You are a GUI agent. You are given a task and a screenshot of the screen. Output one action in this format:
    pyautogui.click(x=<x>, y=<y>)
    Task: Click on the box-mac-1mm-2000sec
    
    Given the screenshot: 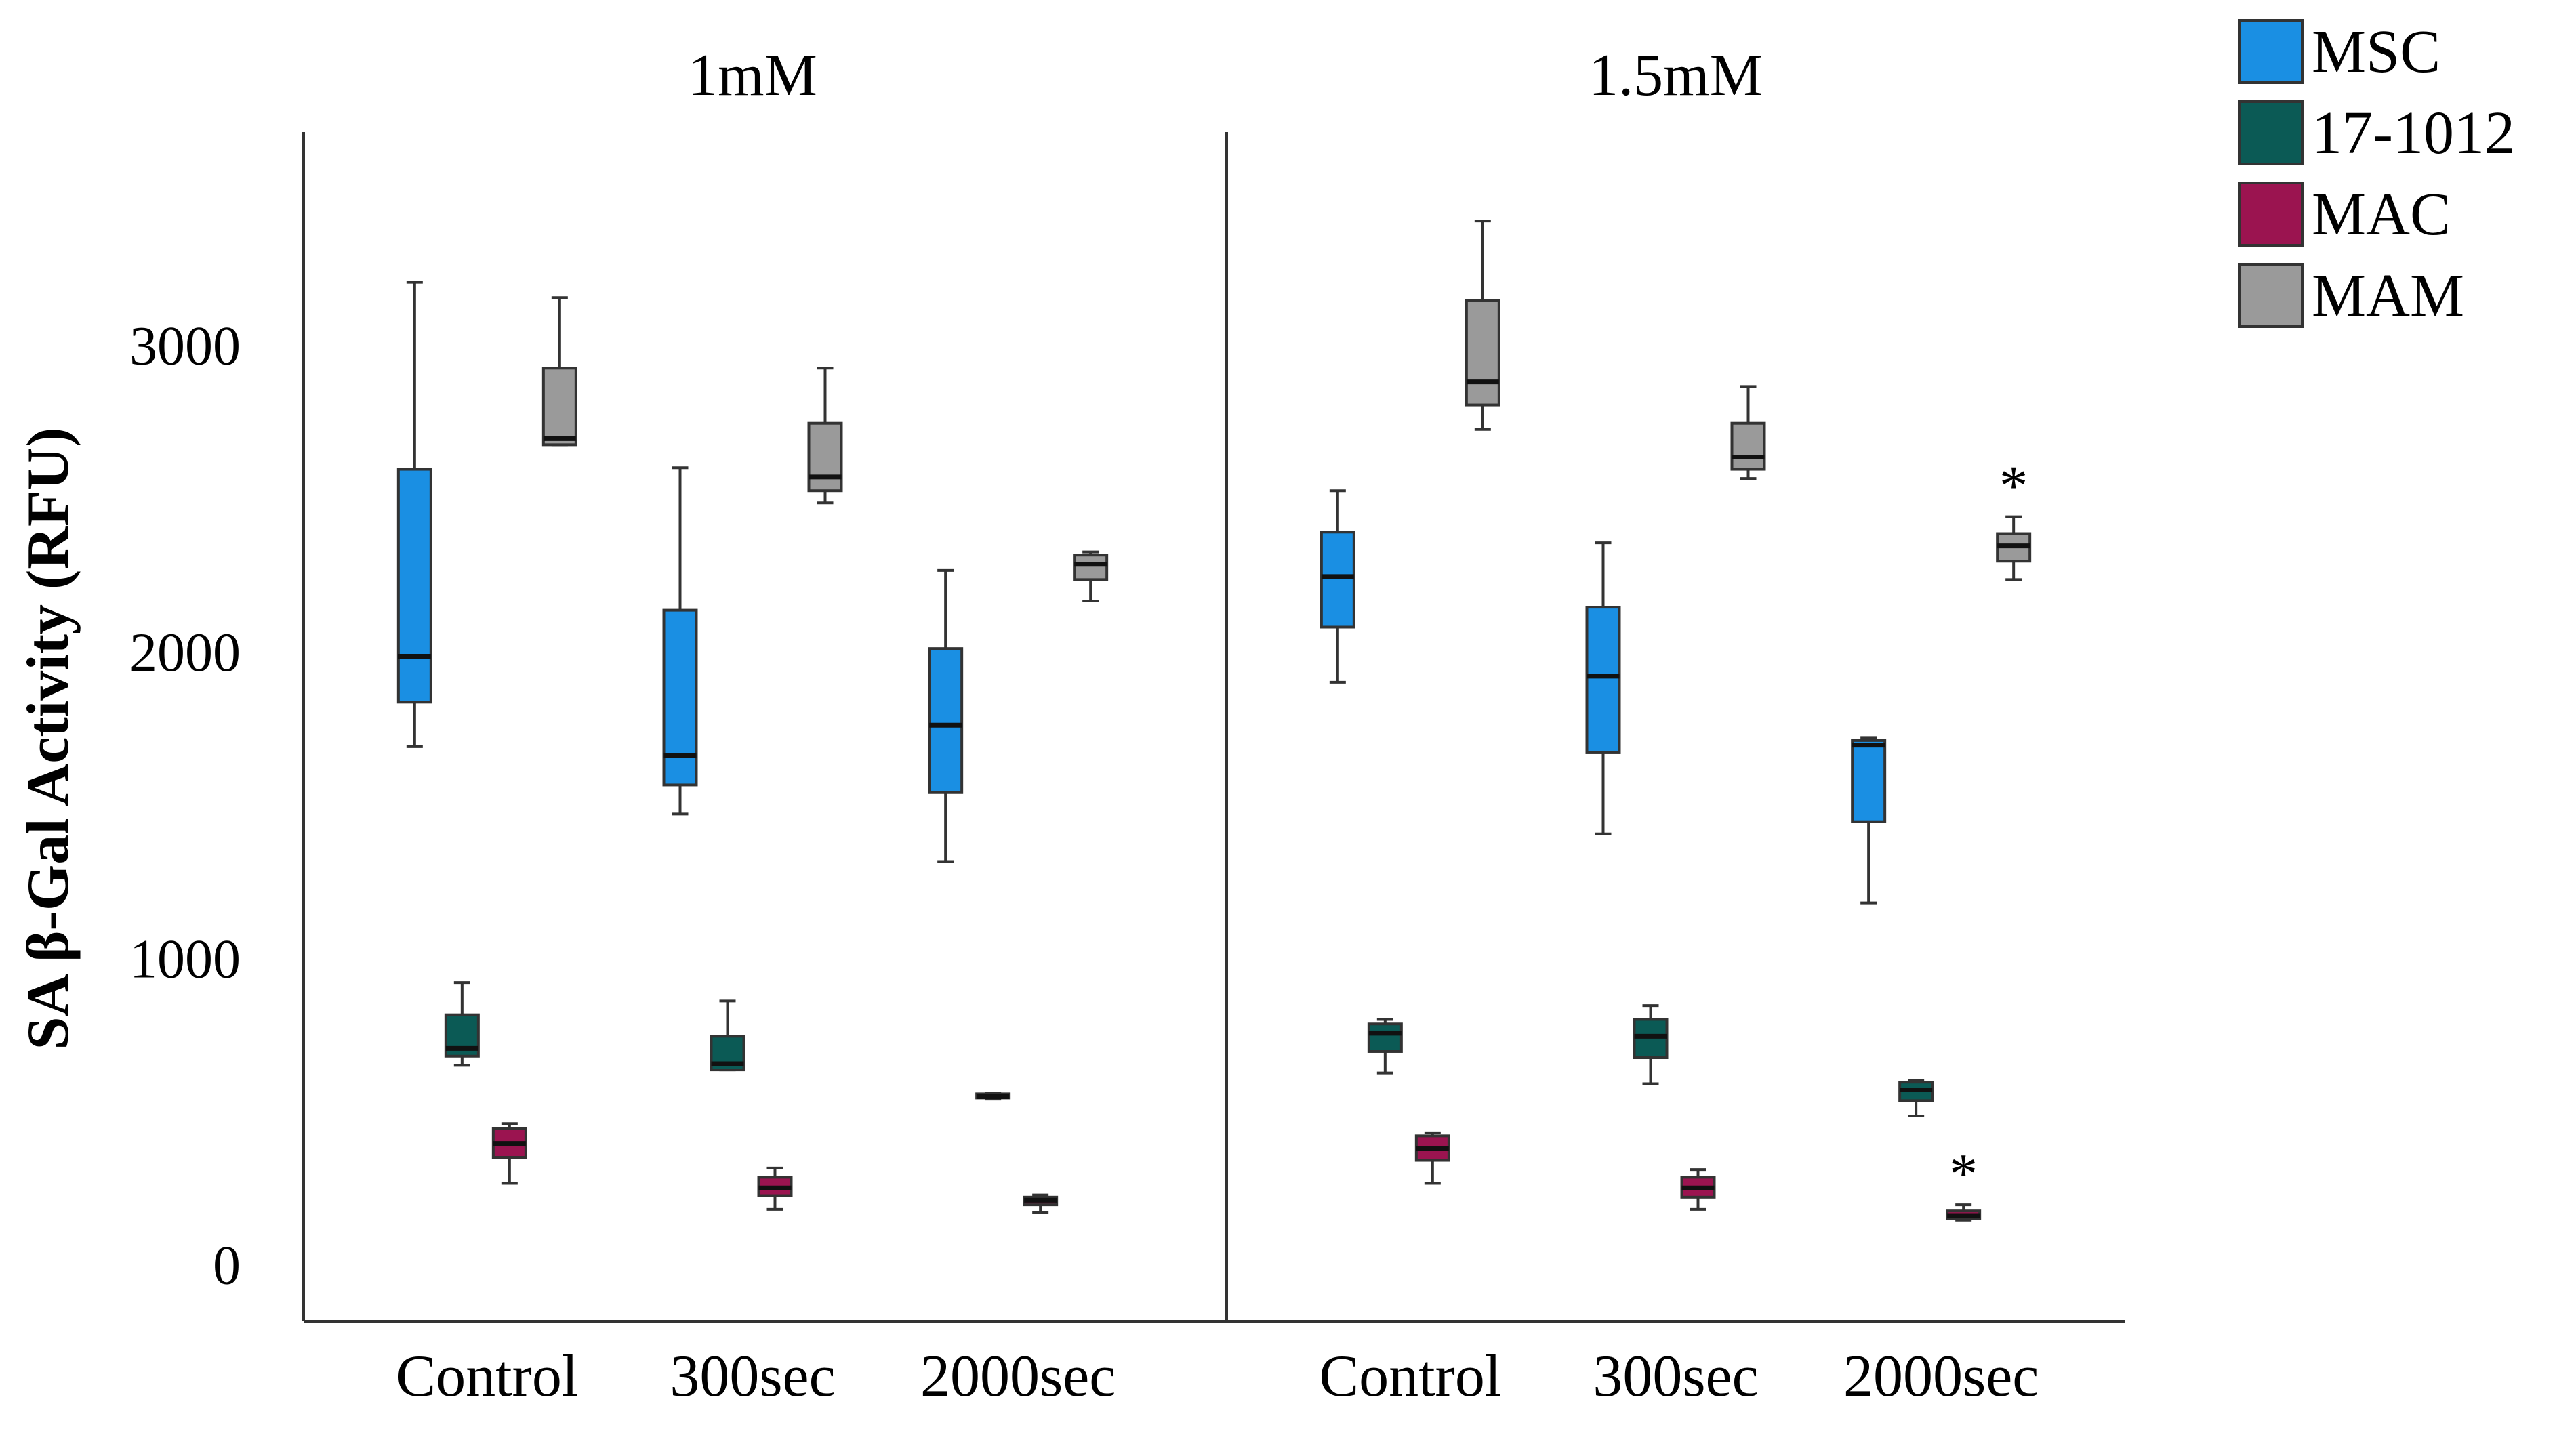 What is the action you would take?
    pyautogui.click(x=1041, y=1204)
    